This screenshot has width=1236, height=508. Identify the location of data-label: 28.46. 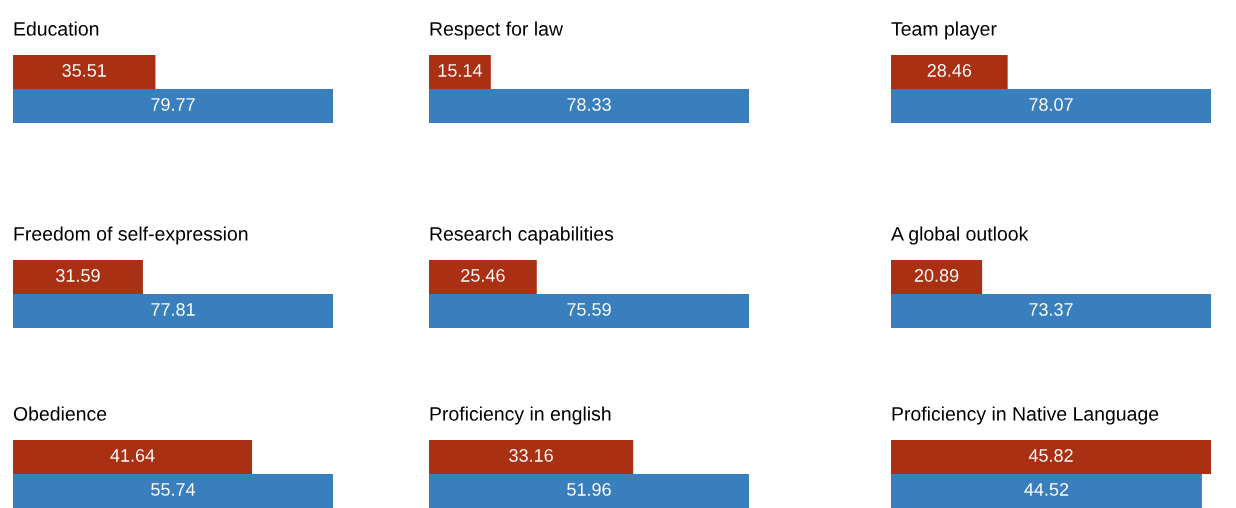
(949, 70).